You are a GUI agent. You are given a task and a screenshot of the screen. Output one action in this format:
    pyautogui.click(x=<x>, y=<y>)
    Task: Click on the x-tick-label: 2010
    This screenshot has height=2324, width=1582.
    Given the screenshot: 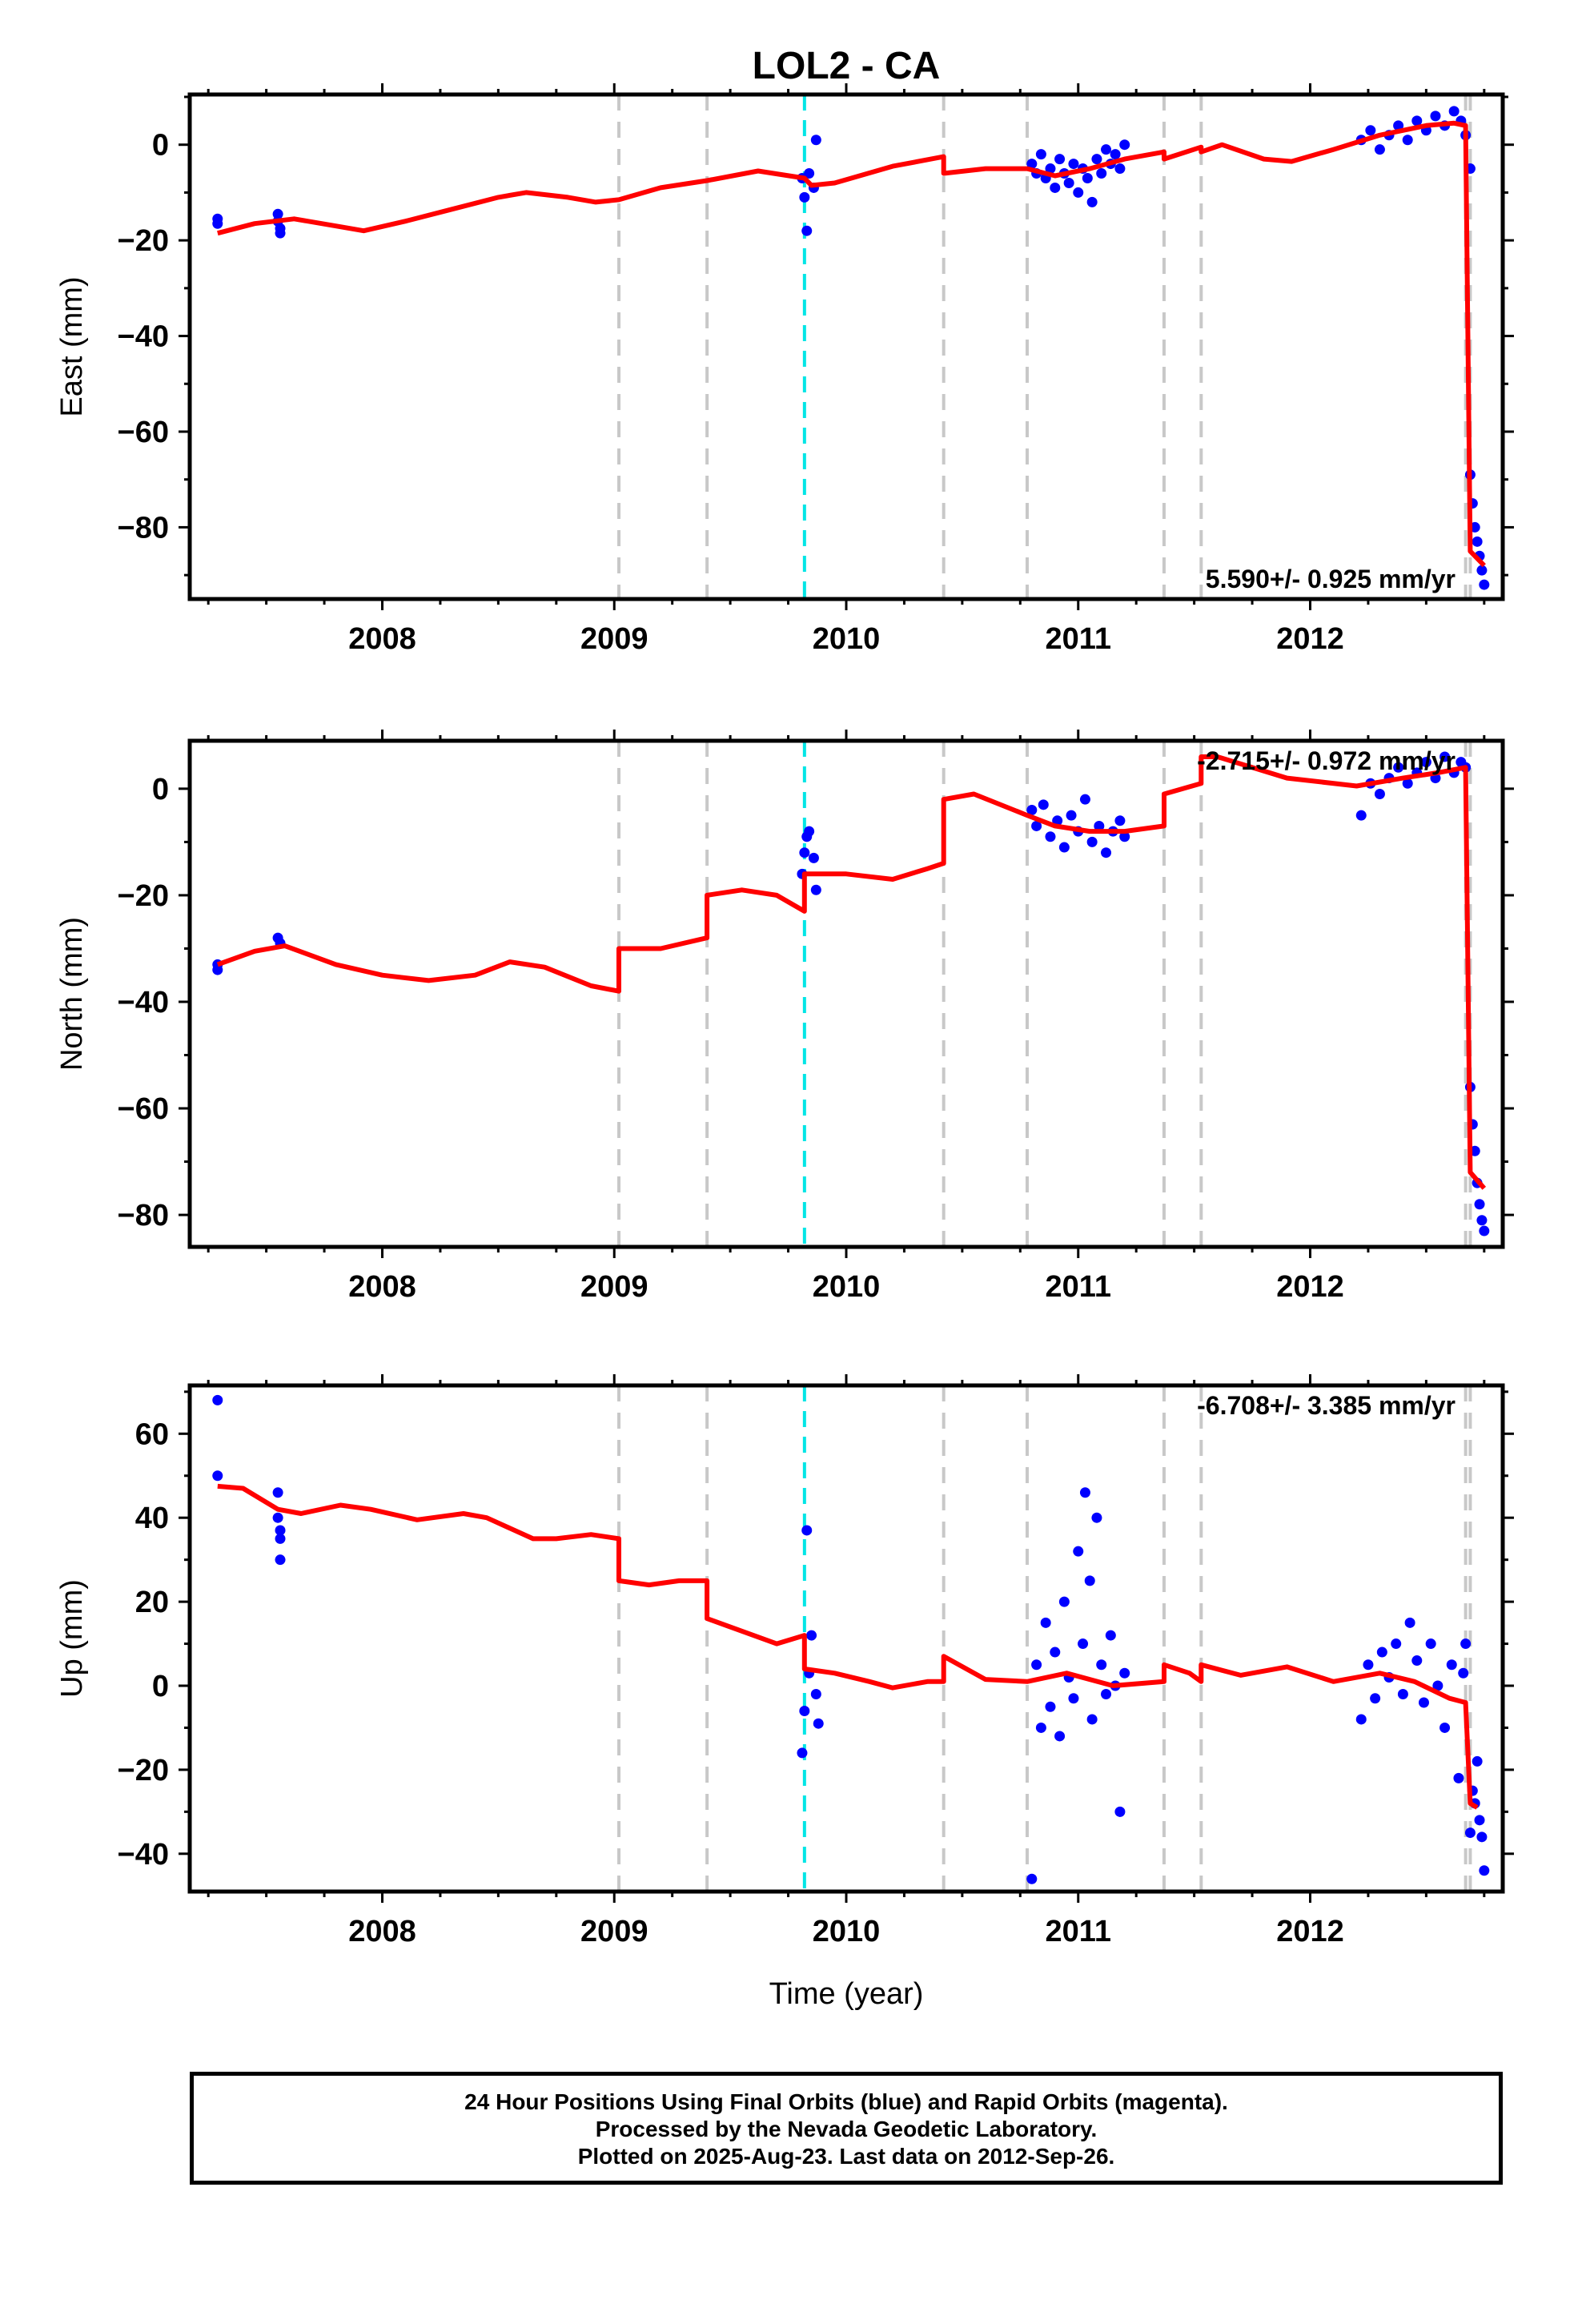 What is the action you would take?
    pyautogui.click(x=847, y=639)
    